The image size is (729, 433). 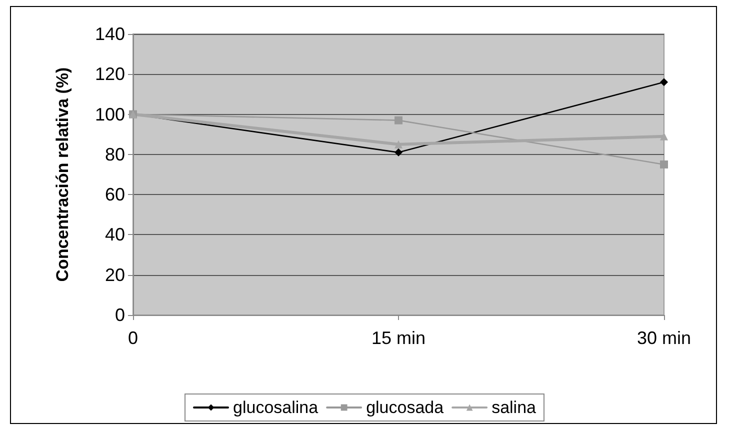 What do you see at coordinates (119, 315) in the screenshot?
I see `y-tick-label: 0` at bounding box center [119, 315].